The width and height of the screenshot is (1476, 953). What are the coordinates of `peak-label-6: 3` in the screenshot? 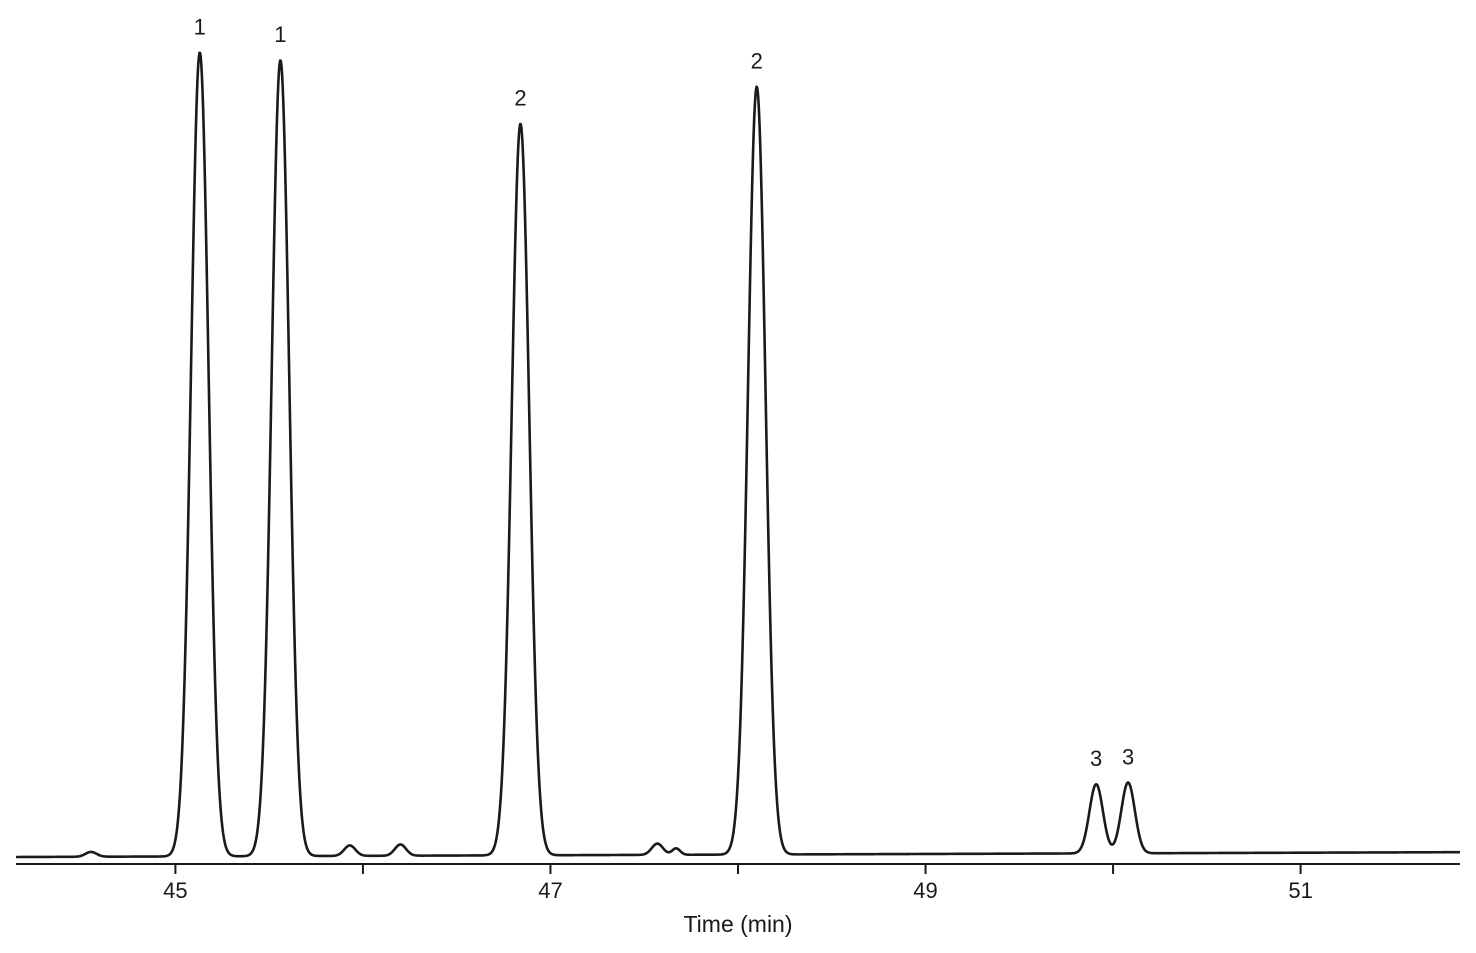 It's located at (1128, 757).